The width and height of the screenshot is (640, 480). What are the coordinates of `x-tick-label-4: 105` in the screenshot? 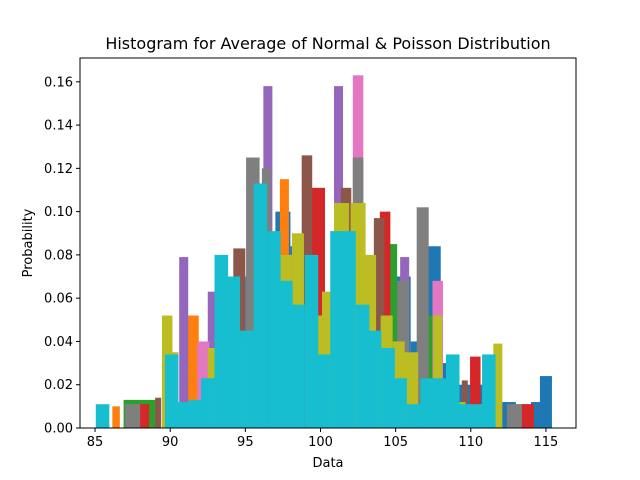 It's located at (395, 442).